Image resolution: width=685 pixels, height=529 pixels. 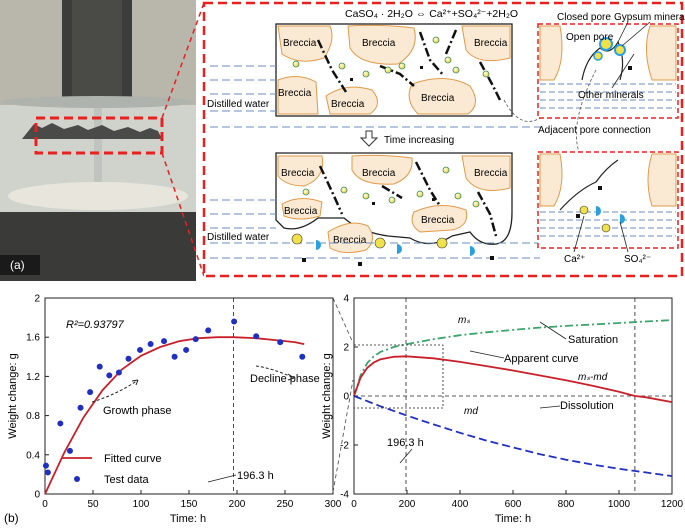 What do you see at coordinates (541, 359) in the screenshot?
I see `apparent-curve-label: Apparent curve` at bounding box center [541, 359].